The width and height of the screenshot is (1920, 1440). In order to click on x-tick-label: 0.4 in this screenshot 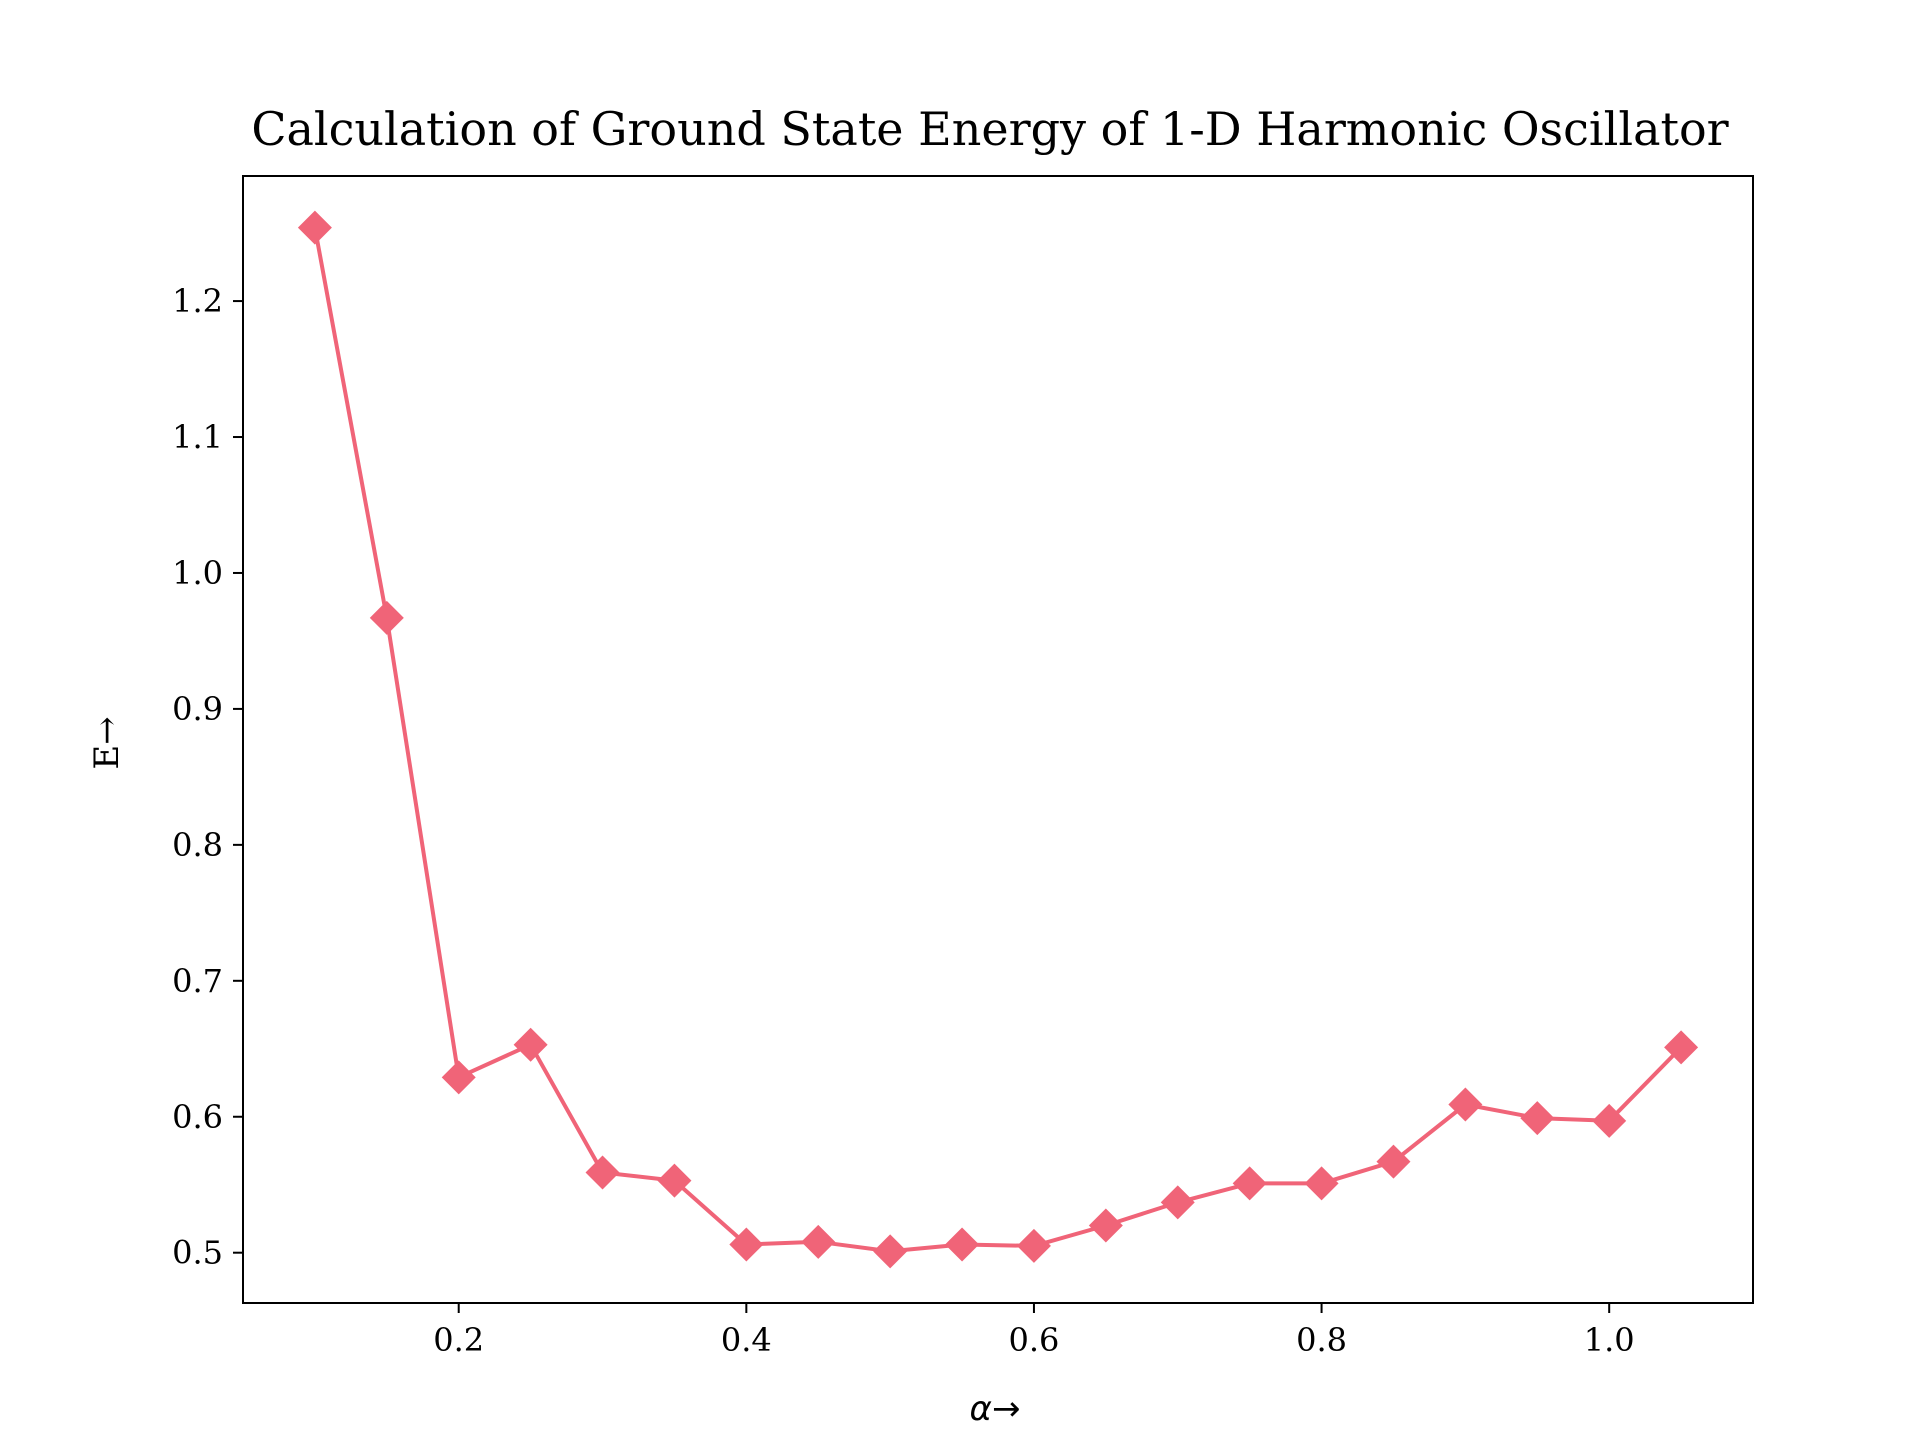, I will do `click(746, 1340)`.